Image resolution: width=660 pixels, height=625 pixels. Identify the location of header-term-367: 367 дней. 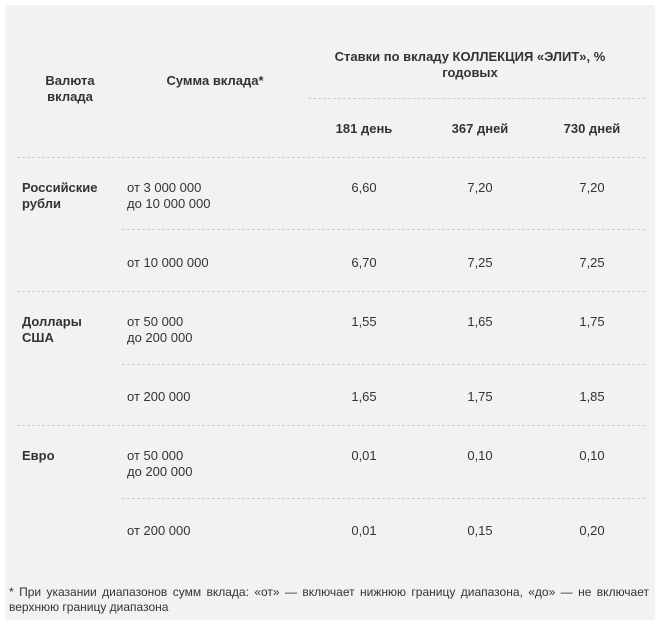
(480, 128).